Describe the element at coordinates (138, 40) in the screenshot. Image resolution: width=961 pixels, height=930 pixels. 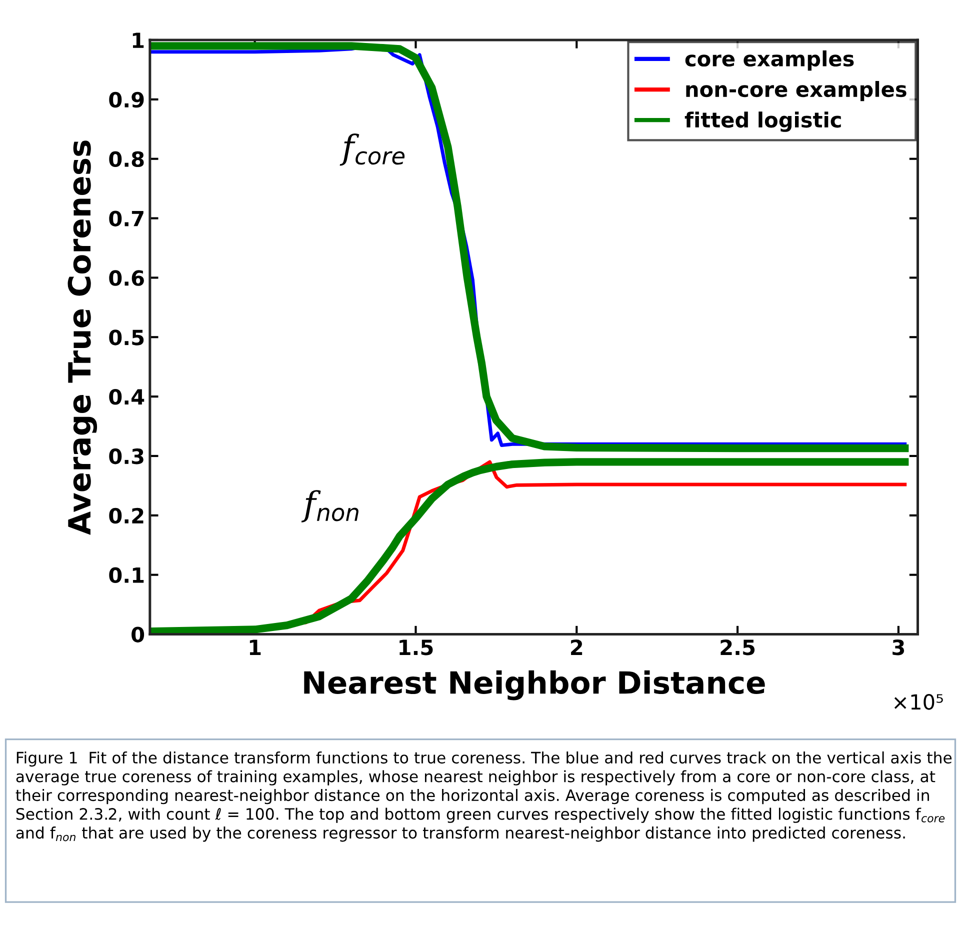
I see `y-tick-label: 1` at that location.